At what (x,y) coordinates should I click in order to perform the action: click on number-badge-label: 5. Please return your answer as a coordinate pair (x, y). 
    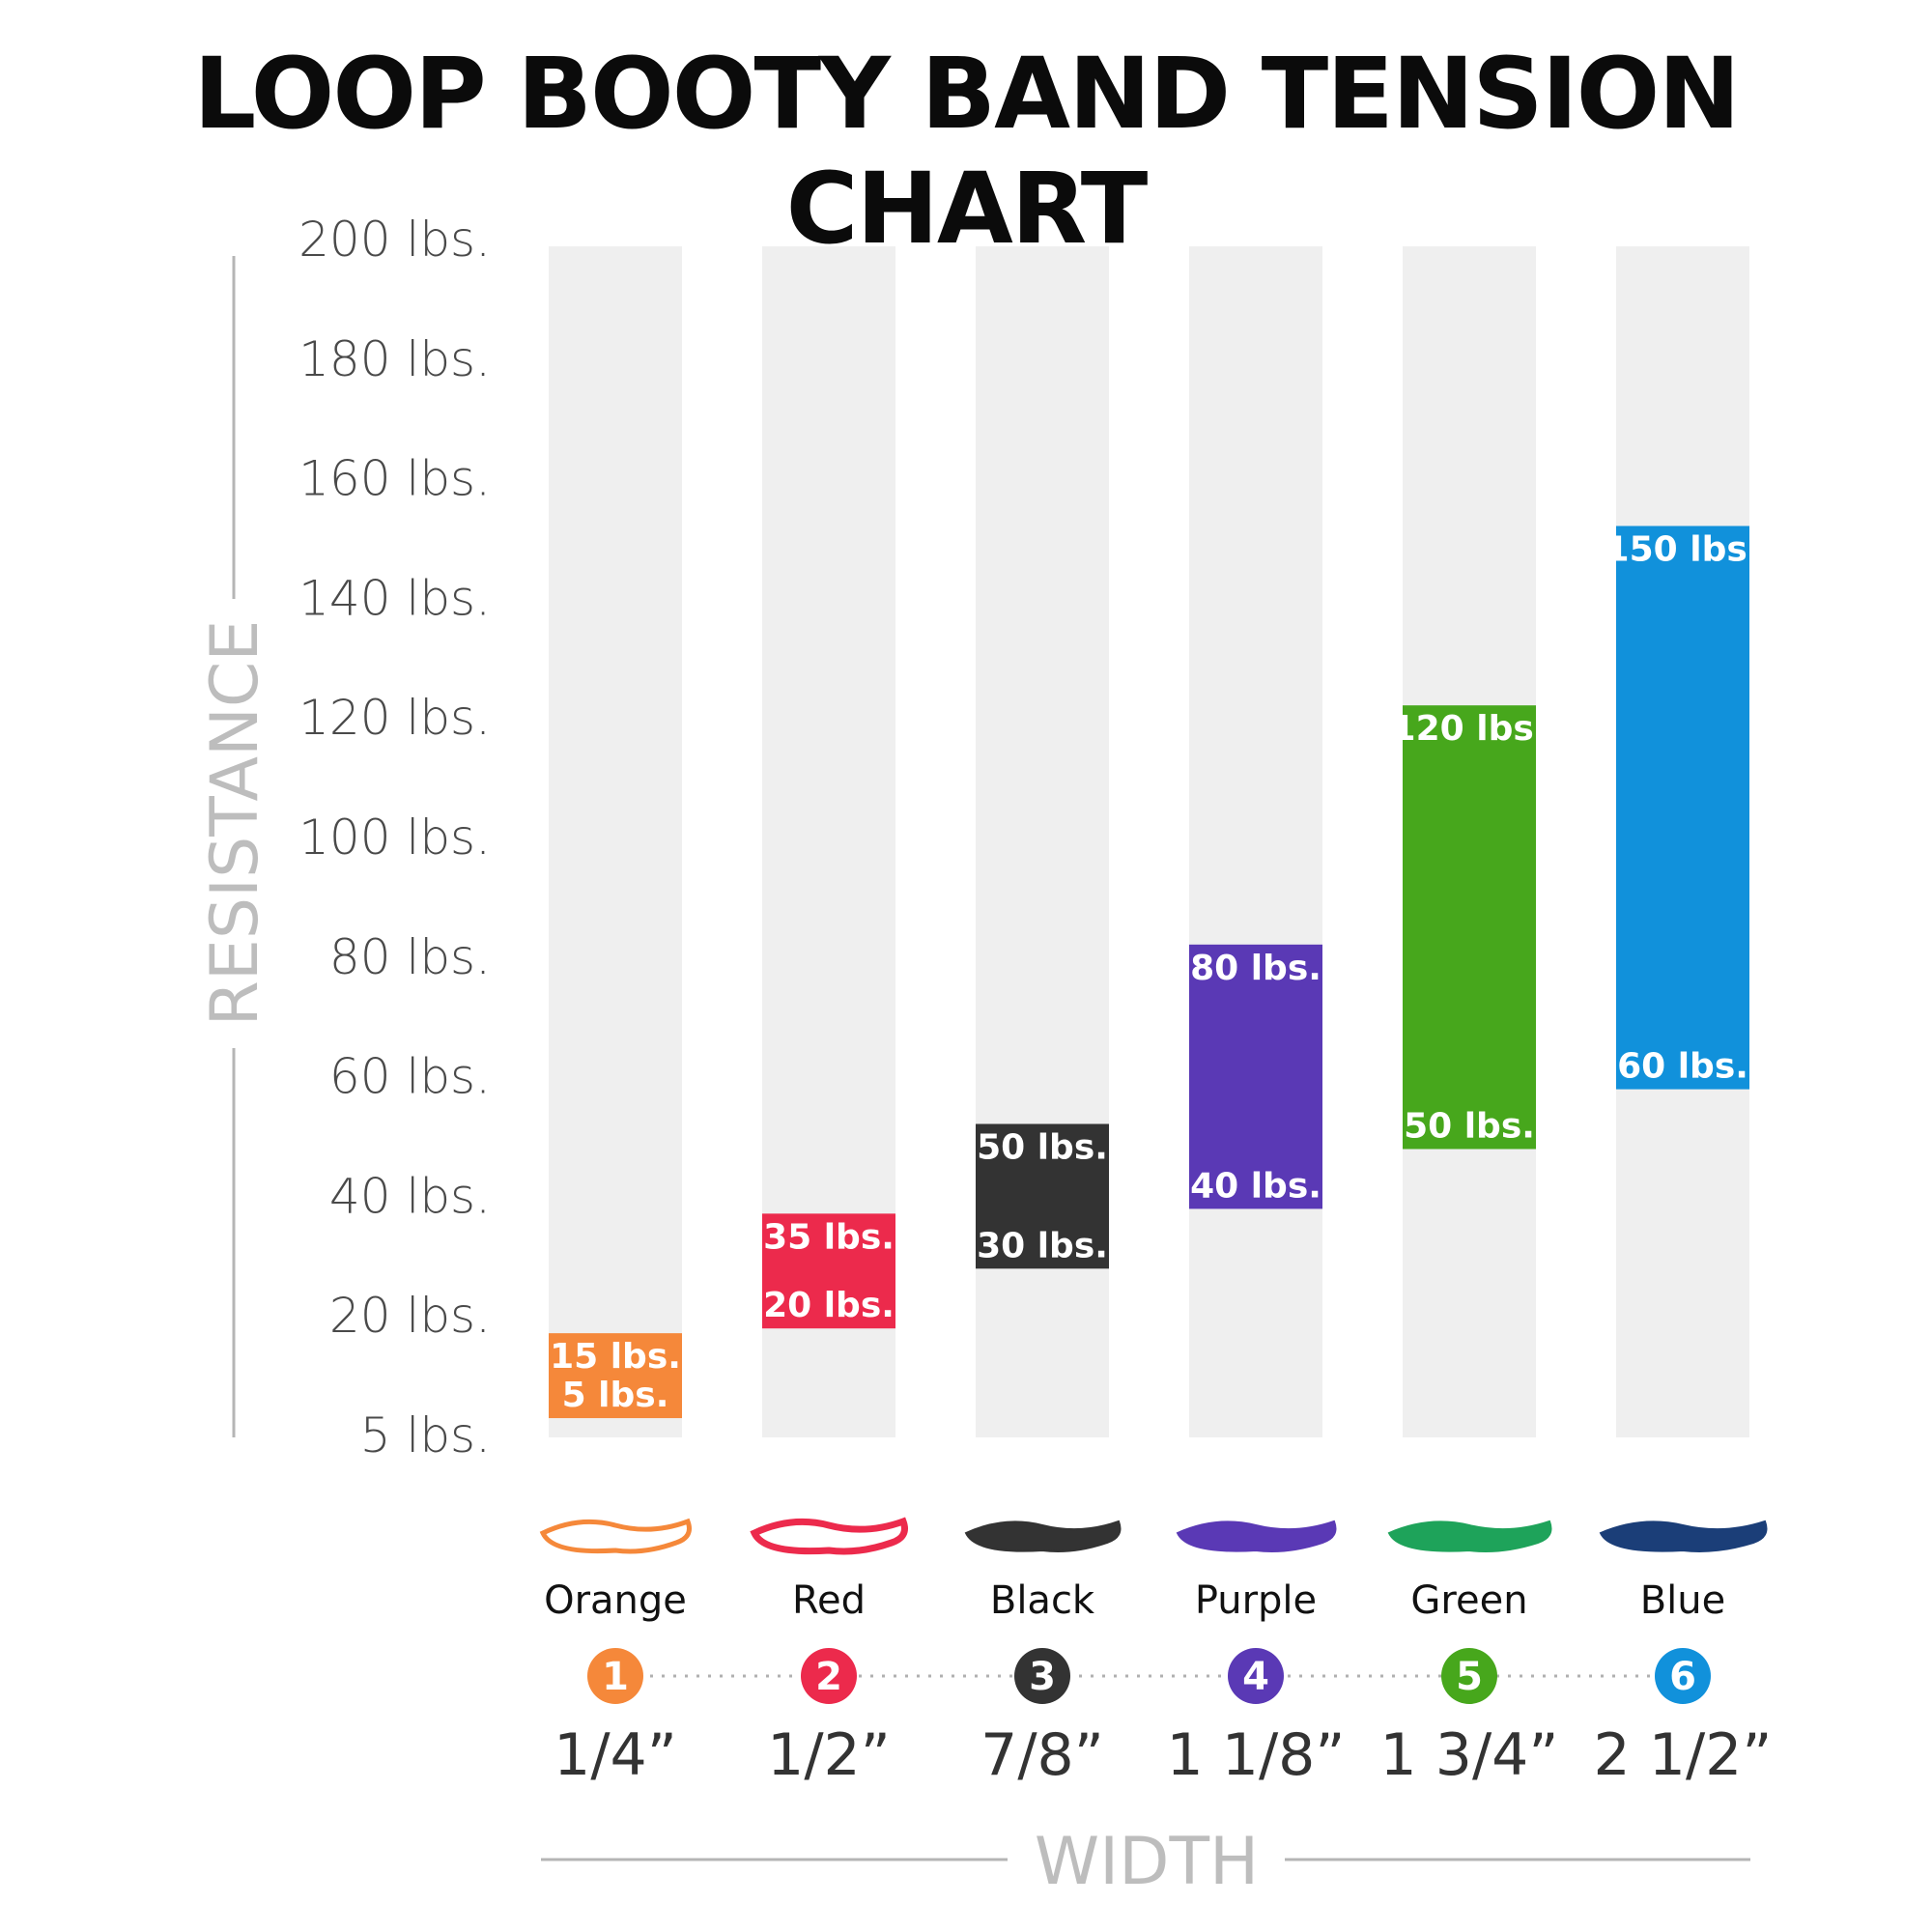
    Looking at the image, I should click on (1469, 1677).